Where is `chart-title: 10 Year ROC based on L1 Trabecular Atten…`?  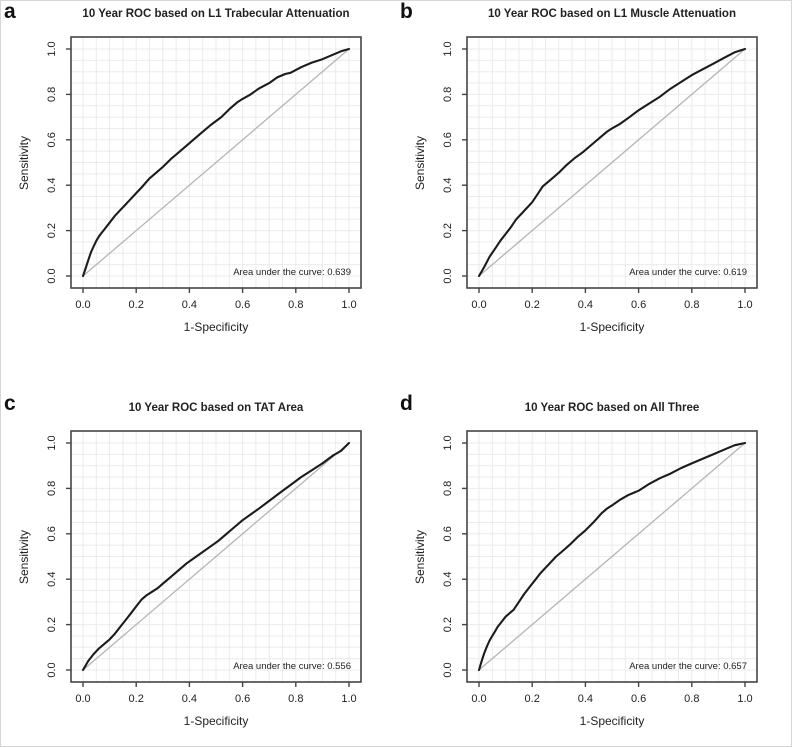 chart-title: 10 Year ROC based on L1 Trabecular Atten… is located at coordinates (215, 14).